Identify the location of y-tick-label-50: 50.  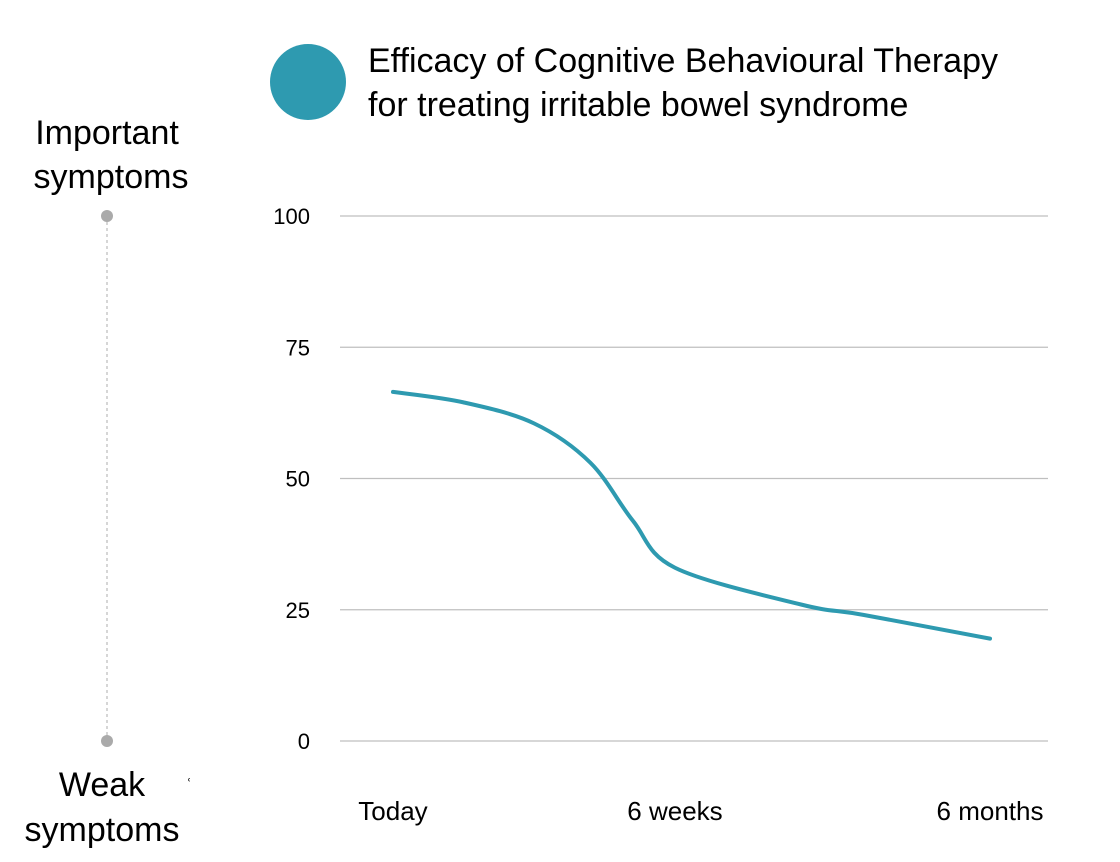
(298, 479).